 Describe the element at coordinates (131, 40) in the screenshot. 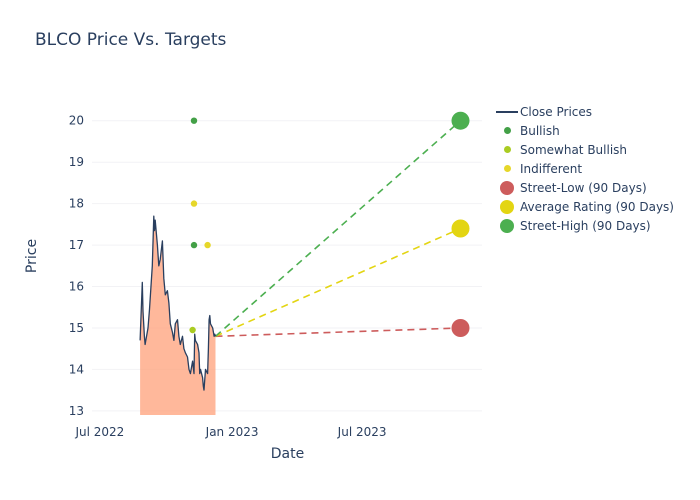

I see `chart-title: BLCO Price Vs. Targets` at that location.